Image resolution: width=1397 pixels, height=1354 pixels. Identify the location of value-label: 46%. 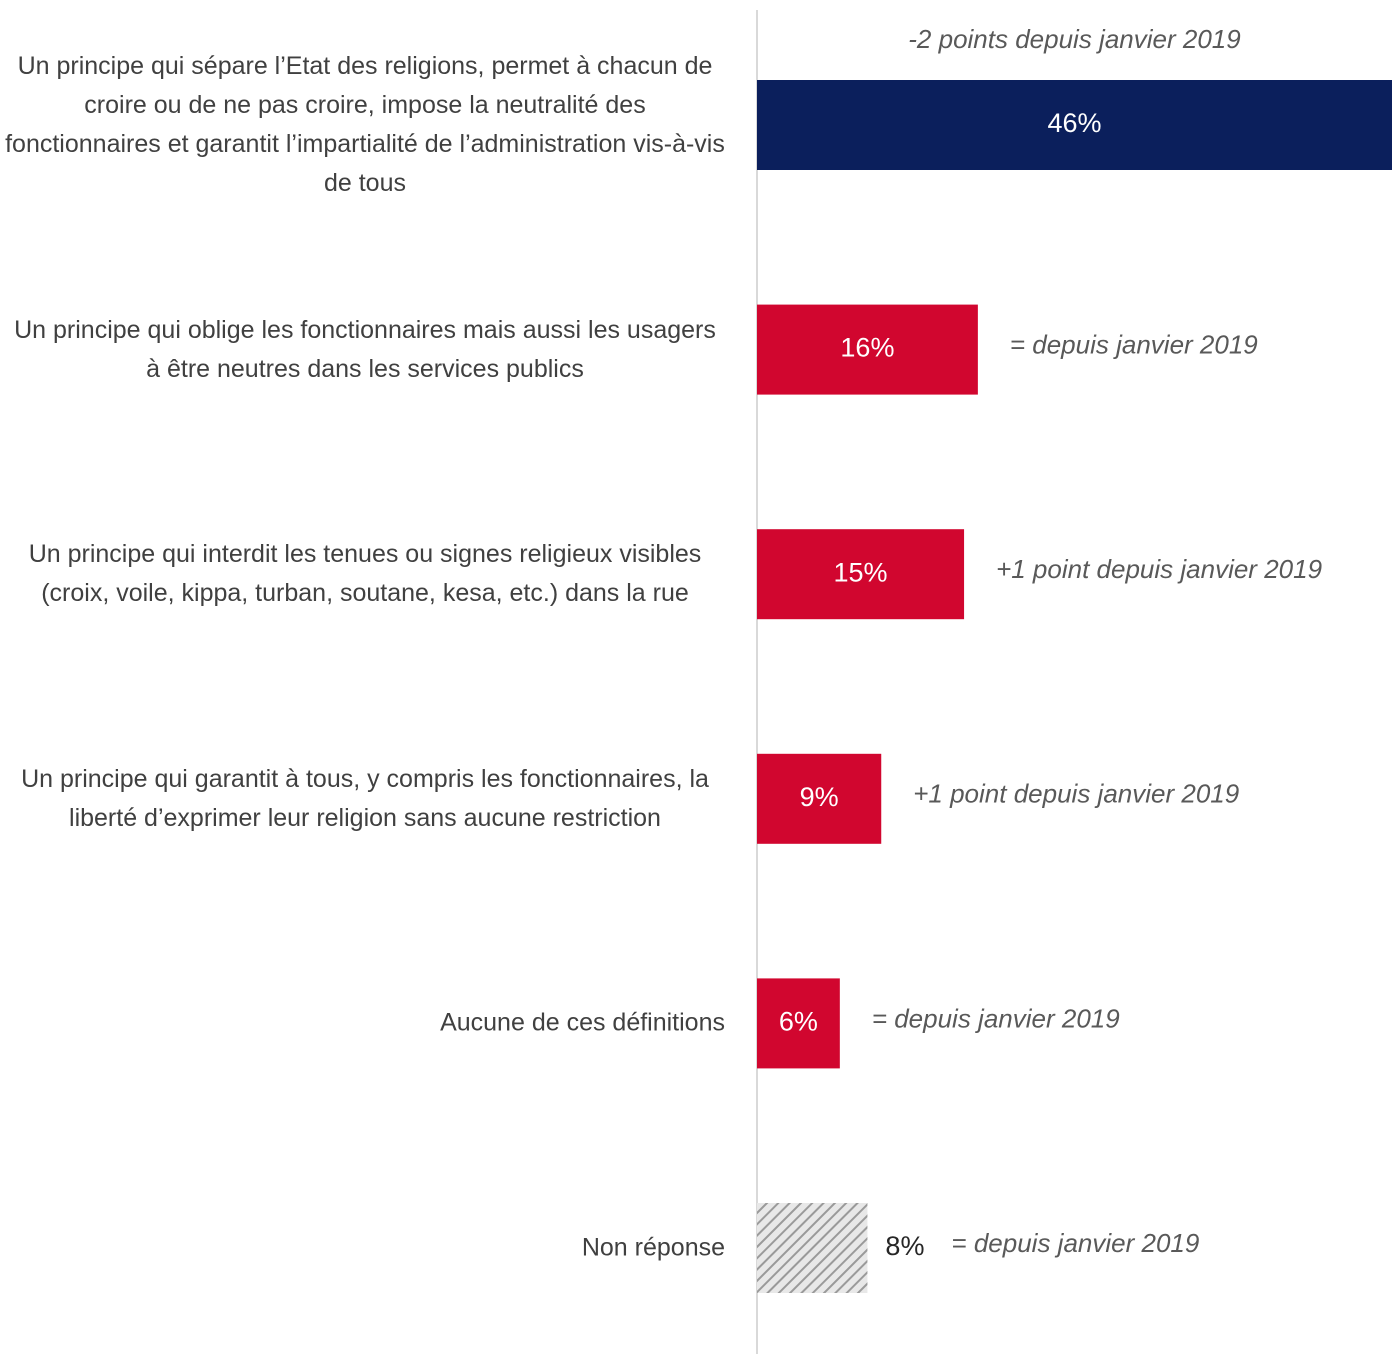
(1074, 123).